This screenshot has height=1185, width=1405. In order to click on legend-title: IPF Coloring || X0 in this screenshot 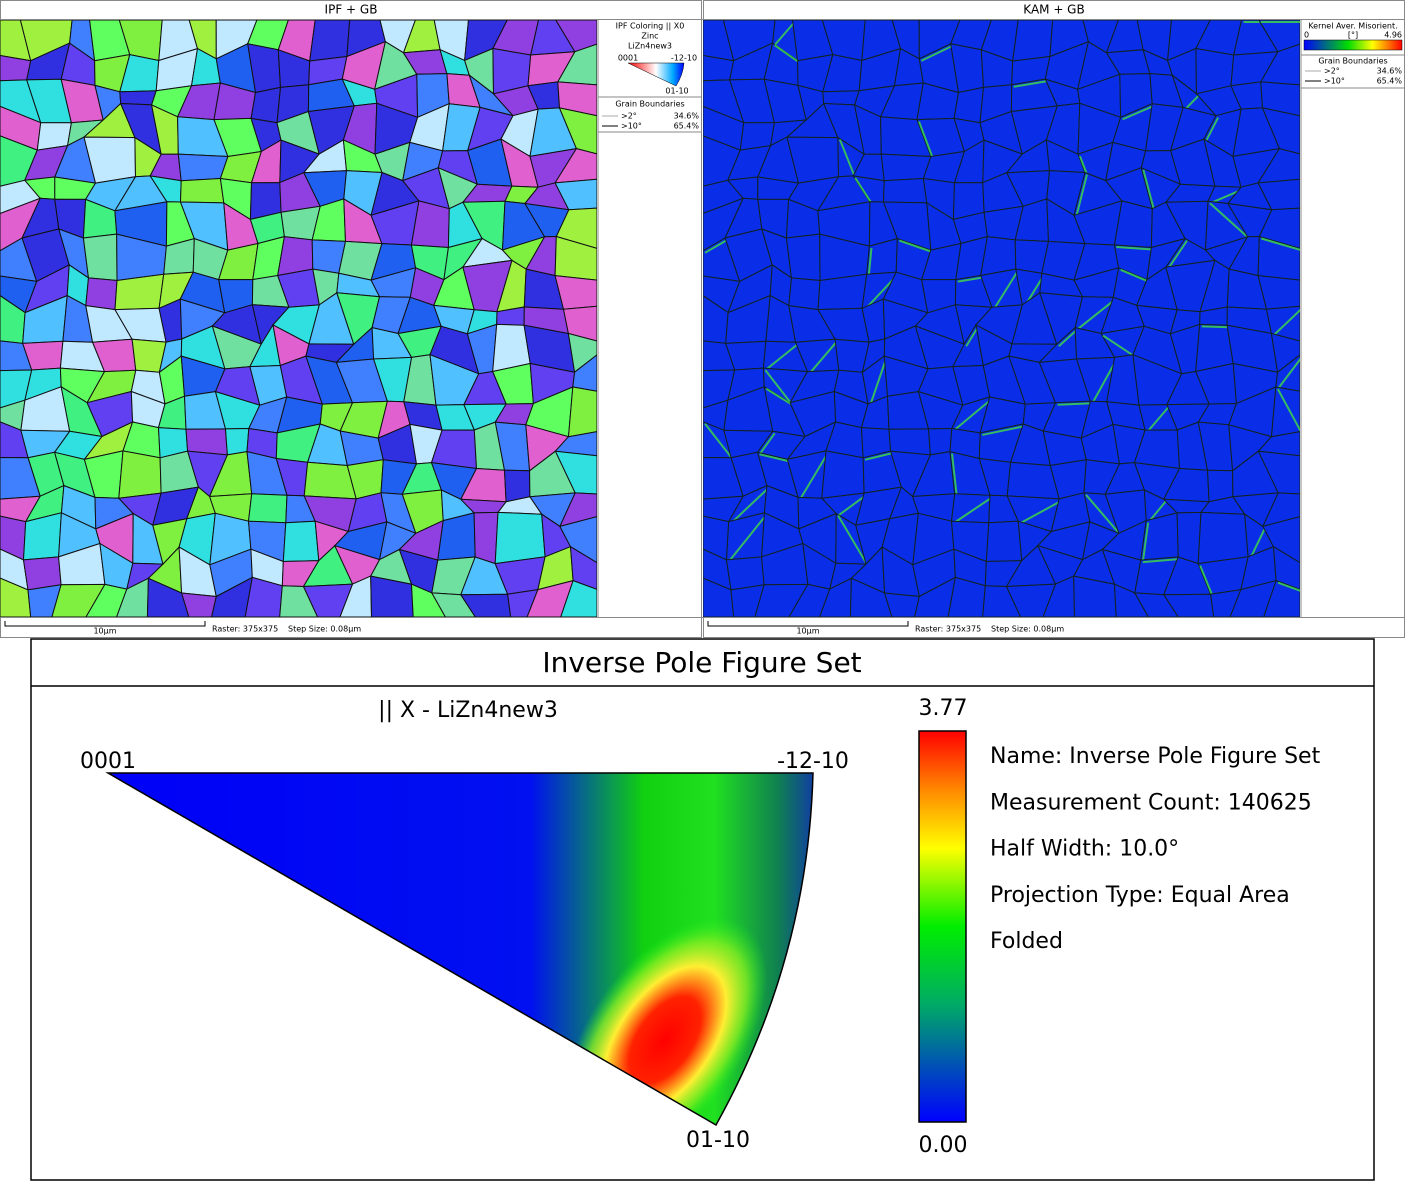, I will do `click(650, 26)`.